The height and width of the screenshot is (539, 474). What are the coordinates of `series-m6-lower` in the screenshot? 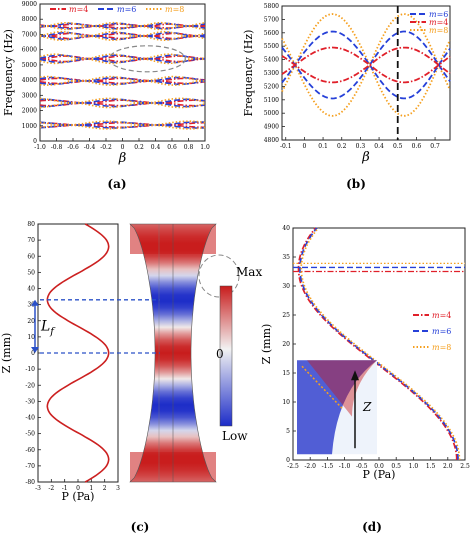 It's located at (122, 105).